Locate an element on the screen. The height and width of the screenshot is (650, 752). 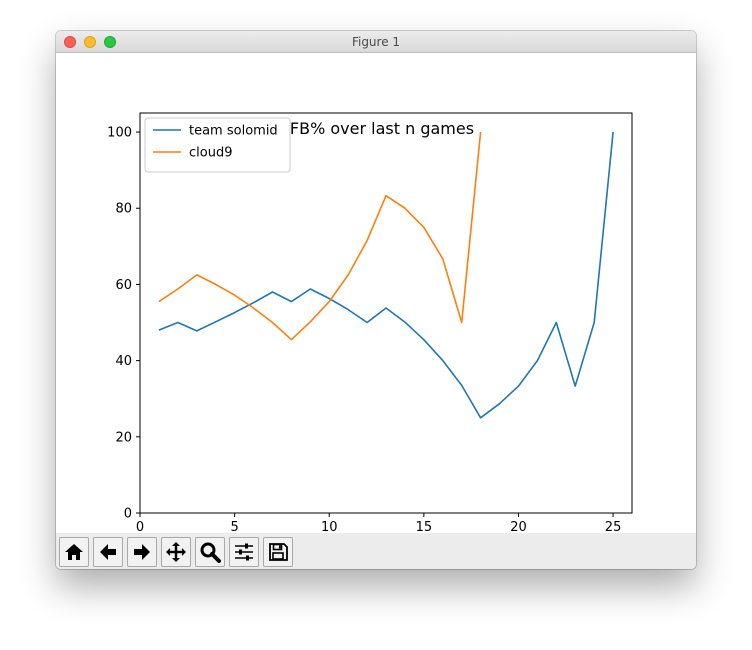
home-button is located at coordinates (74, 552).